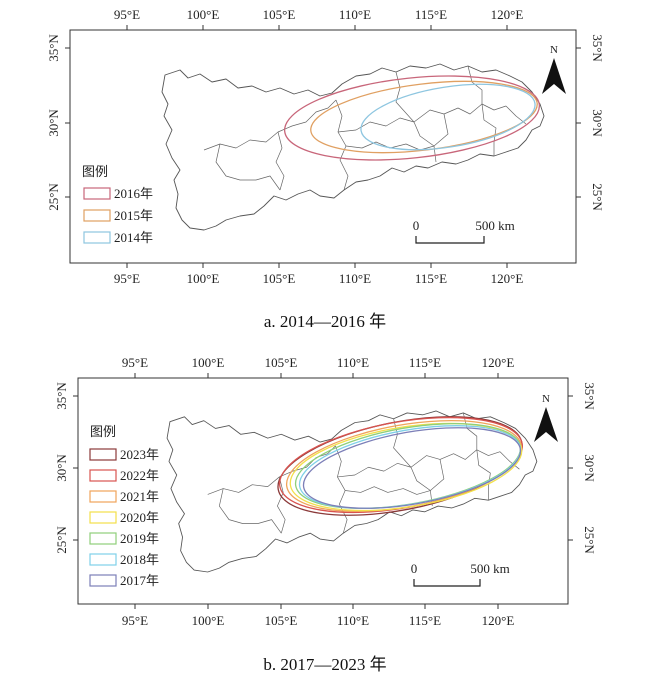  I want to click on ellipses-a, so click(412, 118).